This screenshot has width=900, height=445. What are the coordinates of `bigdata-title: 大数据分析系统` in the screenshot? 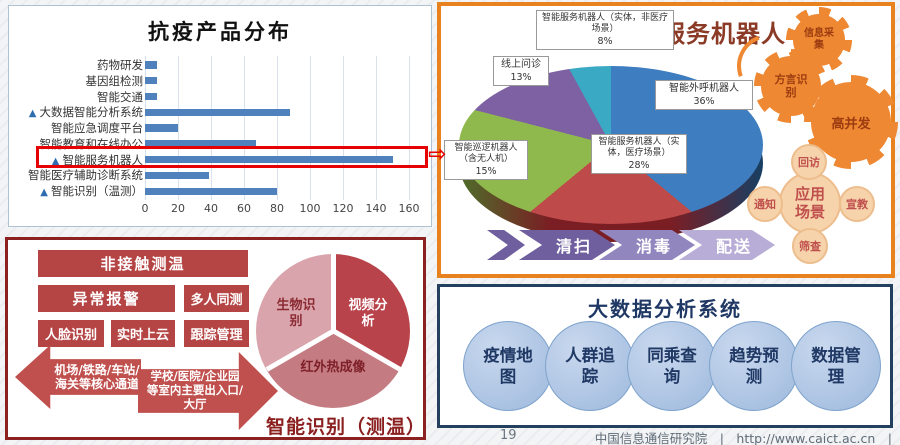 It's located at (665, 309).